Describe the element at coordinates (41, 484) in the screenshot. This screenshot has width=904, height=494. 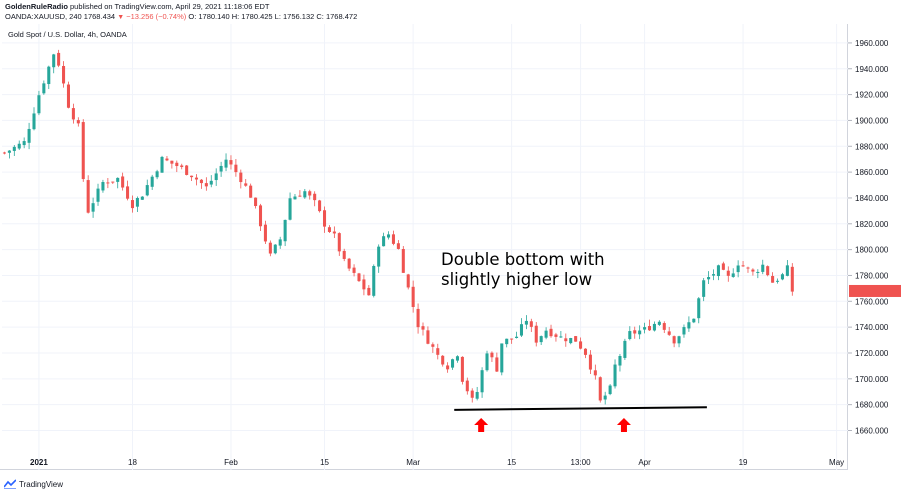
I see `tradingview-label: TradingView` at that location.